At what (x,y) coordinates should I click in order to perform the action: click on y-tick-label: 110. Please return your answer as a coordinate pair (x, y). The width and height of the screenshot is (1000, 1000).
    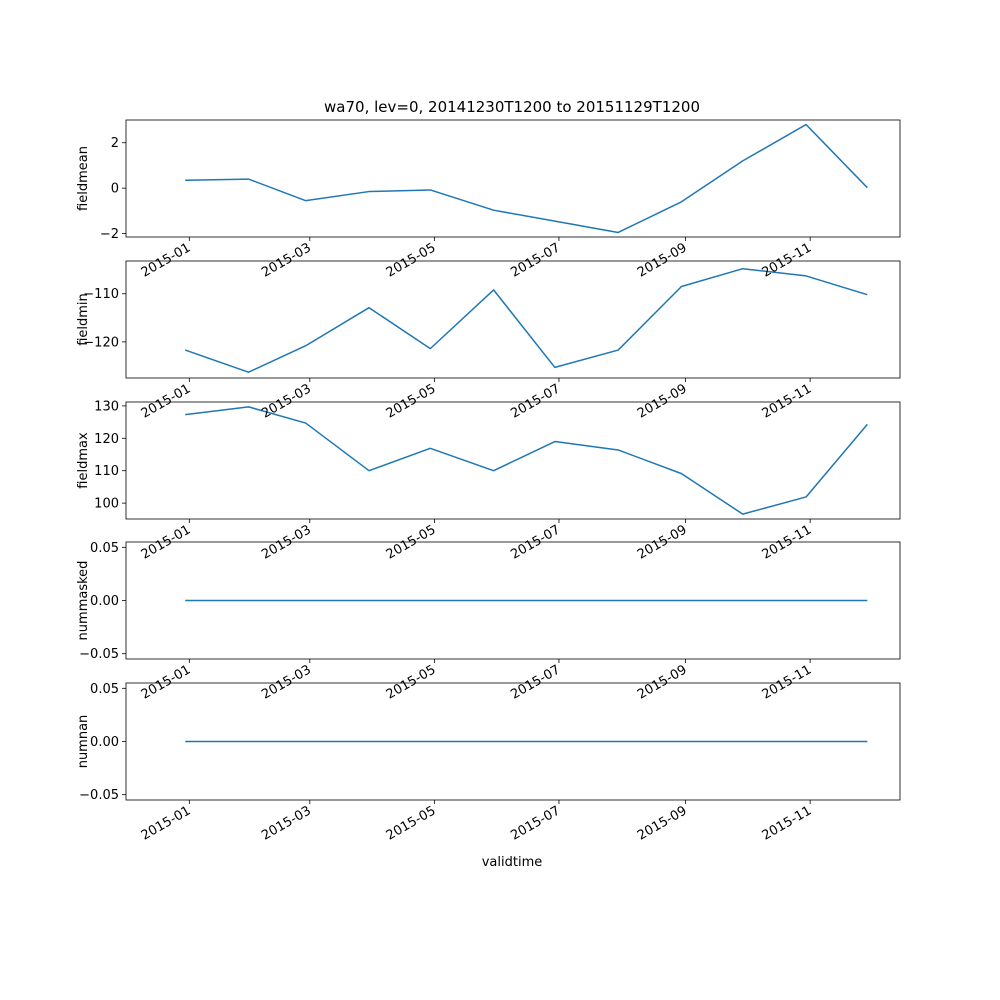
    Looking at the image, I should click on (106, 471).